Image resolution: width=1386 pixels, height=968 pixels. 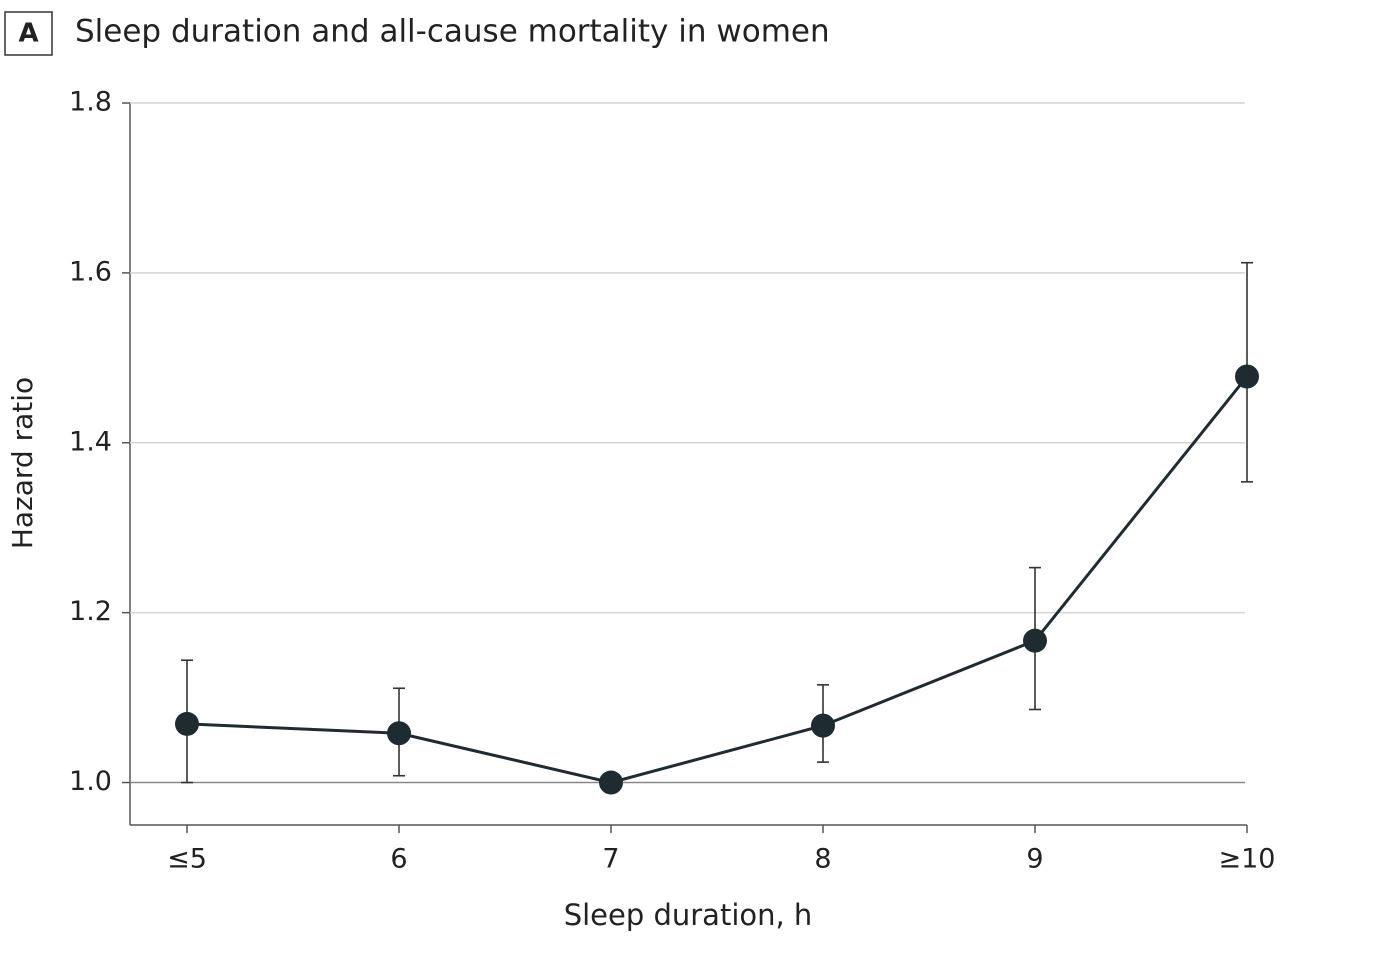 I want to click on y-tick-label: 1.8, so click(x=90, y=102).